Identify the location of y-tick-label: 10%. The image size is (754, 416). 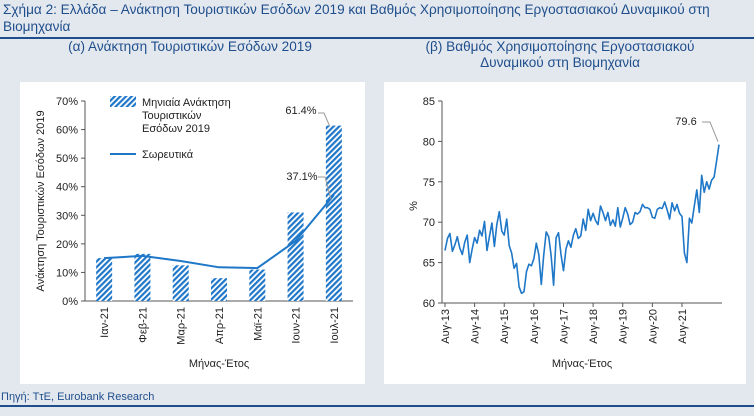
(67, 273).